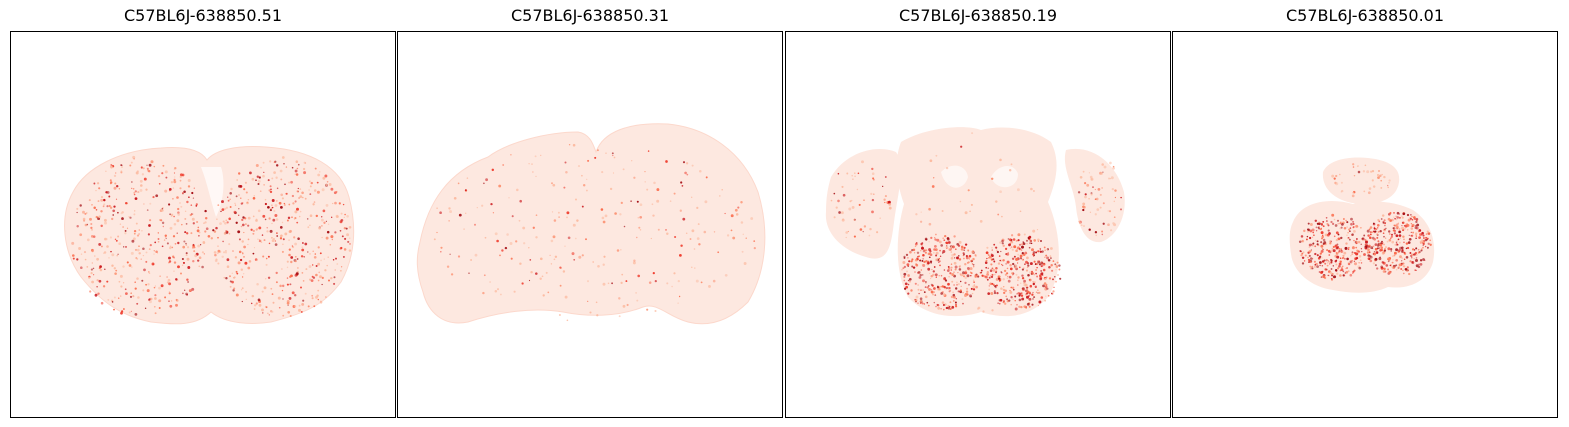  Describe the element at coordinates (978, 15) in the screenshot. I see `panel-title-3: C57BL6J-638850.19` at that location.